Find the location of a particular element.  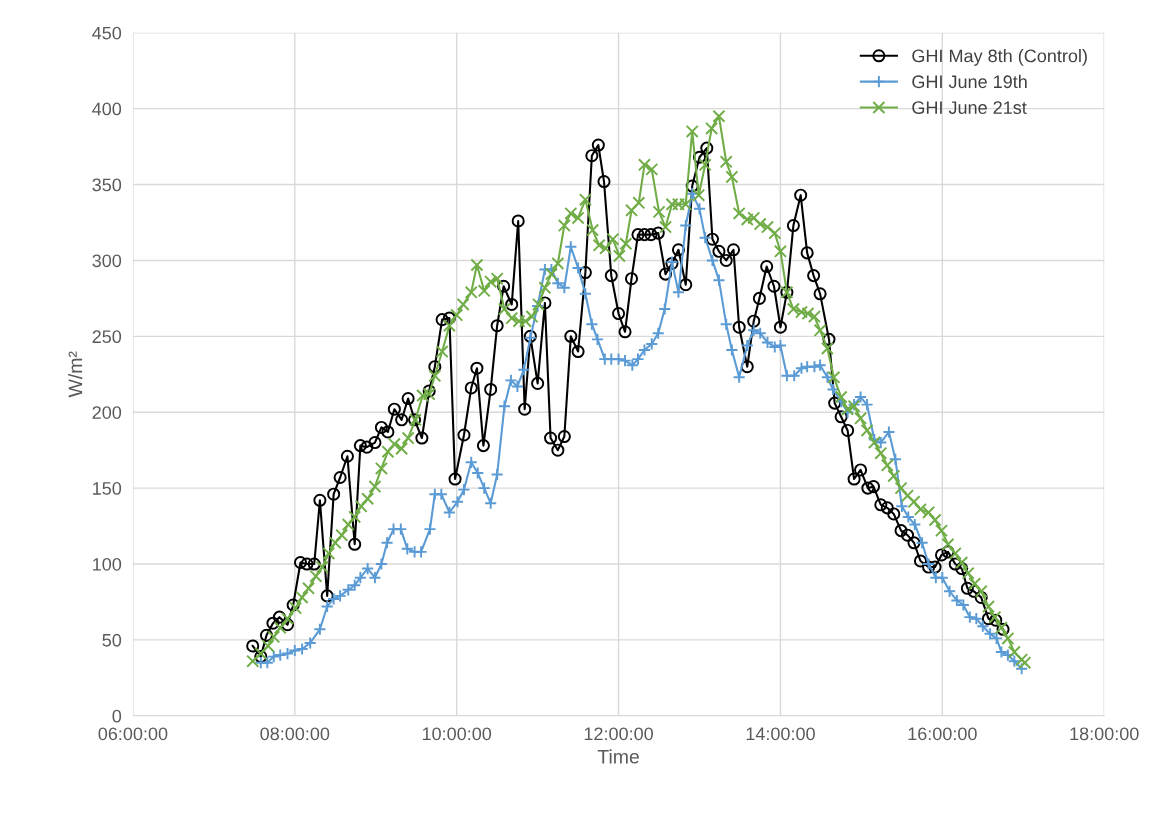

legend-label: GHI June 19th is located at coordinates (969, 81).